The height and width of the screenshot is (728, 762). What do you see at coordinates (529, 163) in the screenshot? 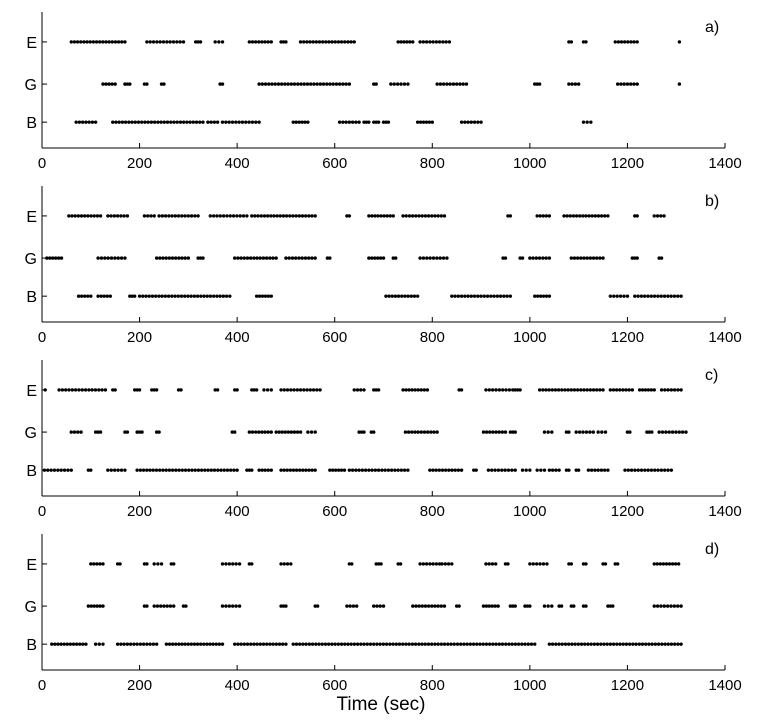
I see `x-tick-label: 1000` at bounding box center [529, 163].